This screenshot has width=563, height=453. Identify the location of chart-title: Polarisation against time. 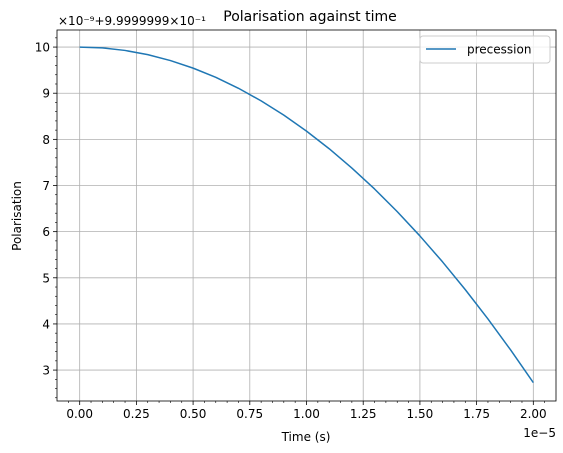
(309, 17).